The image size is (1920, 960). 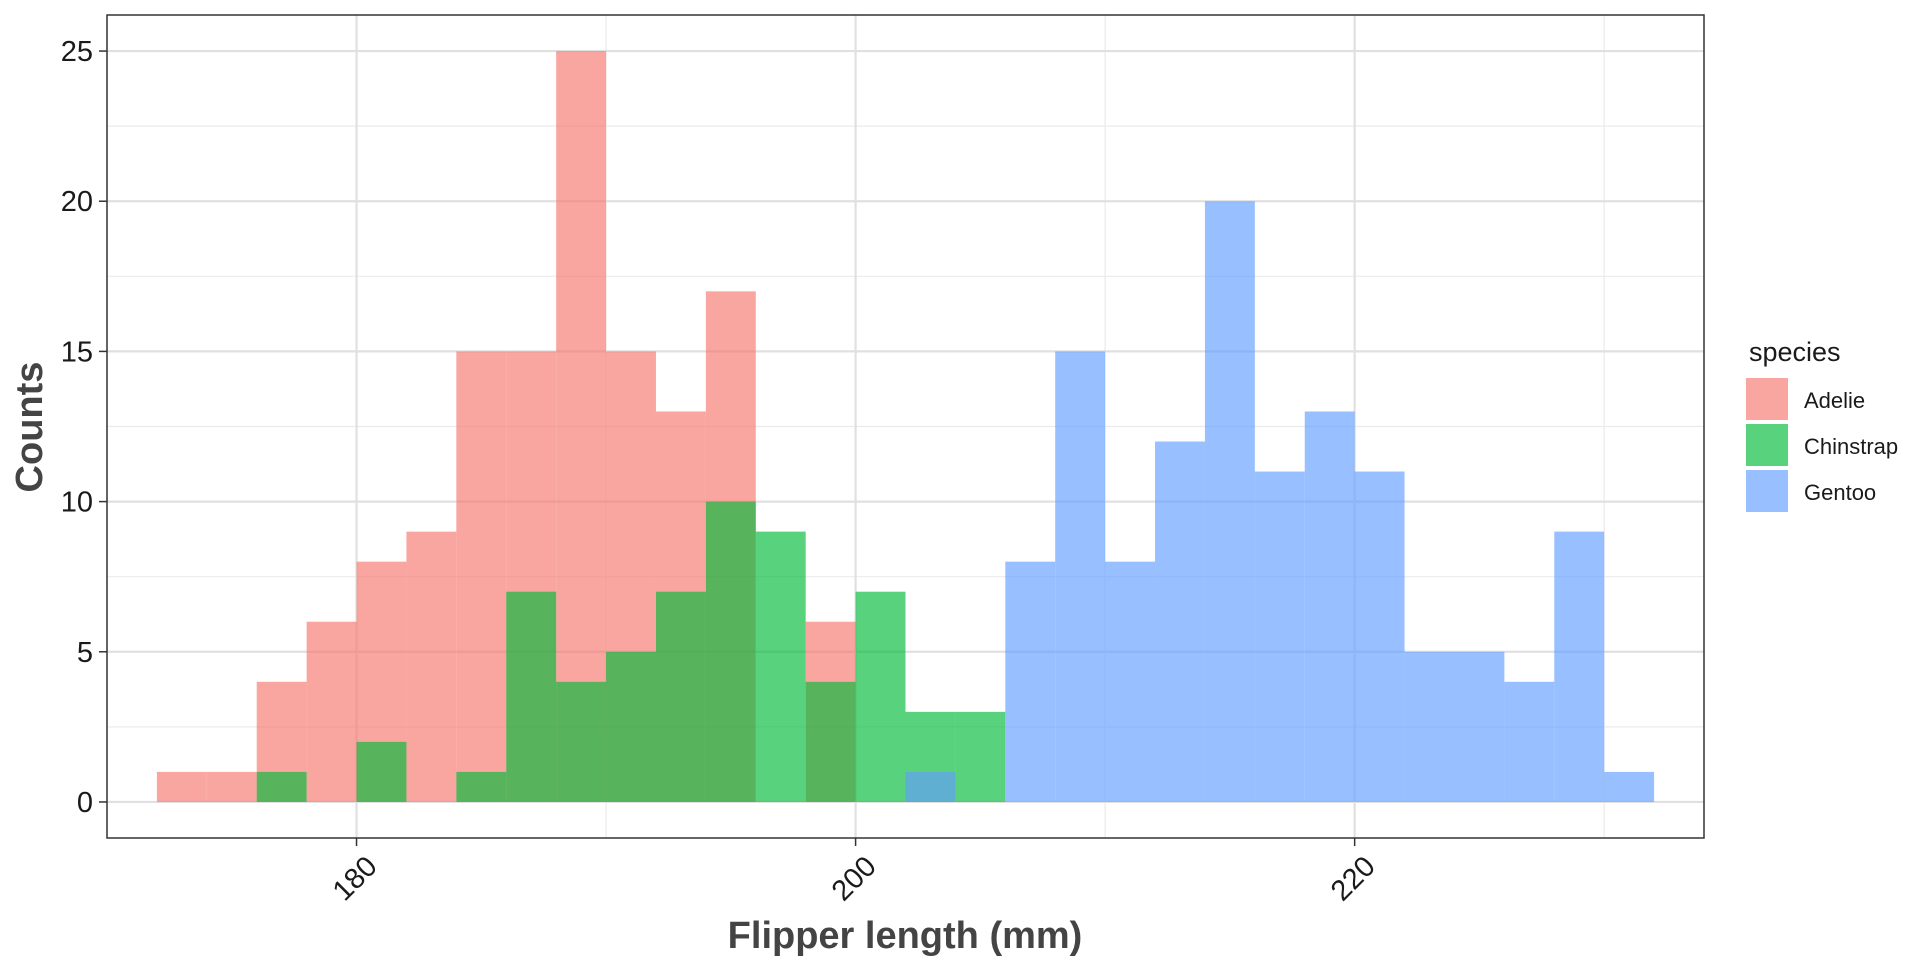 I want to click on legend-label-chinstrap: Chinstrap, so click(x=1851, y=446).